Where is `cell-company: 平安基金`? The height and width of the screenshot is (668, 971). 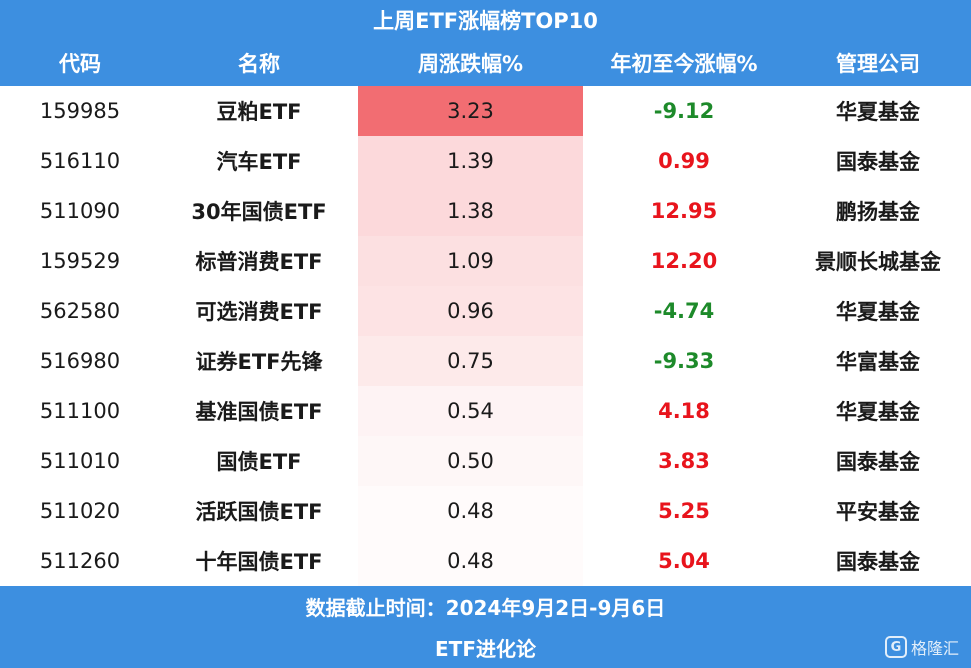
cell-company: 平安基金 is located at coordinates (878, 512).